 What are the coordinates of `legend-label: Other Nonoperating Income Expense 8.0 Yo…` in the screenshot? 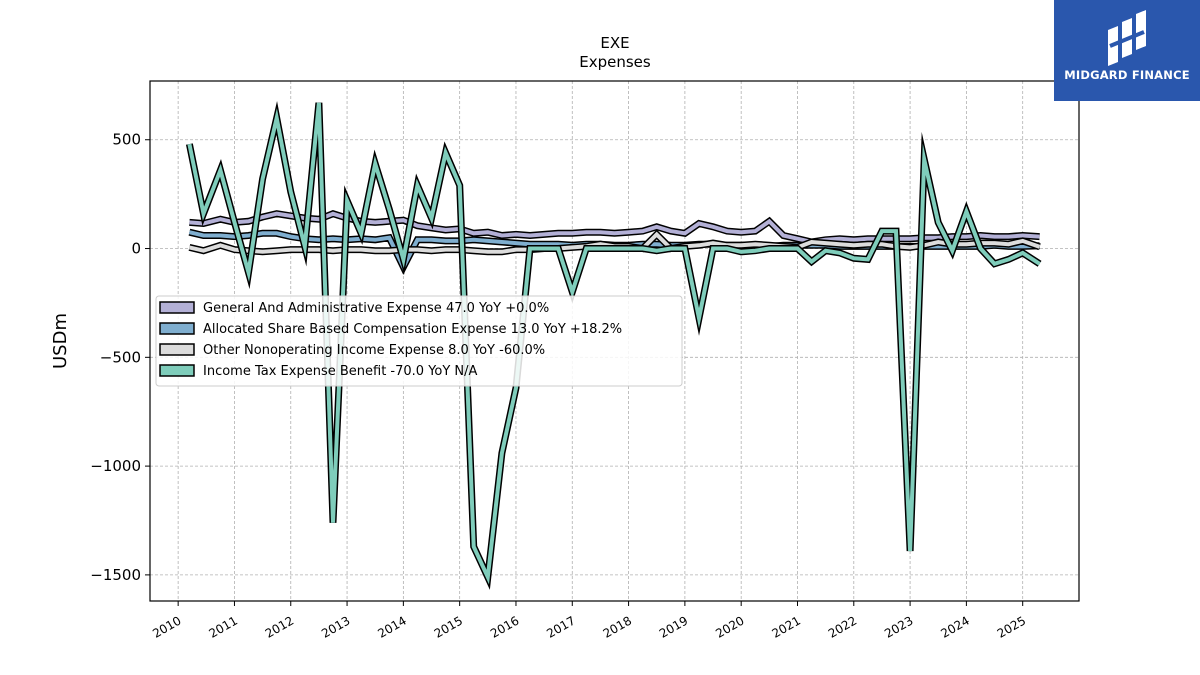 It's located at (374, 350).